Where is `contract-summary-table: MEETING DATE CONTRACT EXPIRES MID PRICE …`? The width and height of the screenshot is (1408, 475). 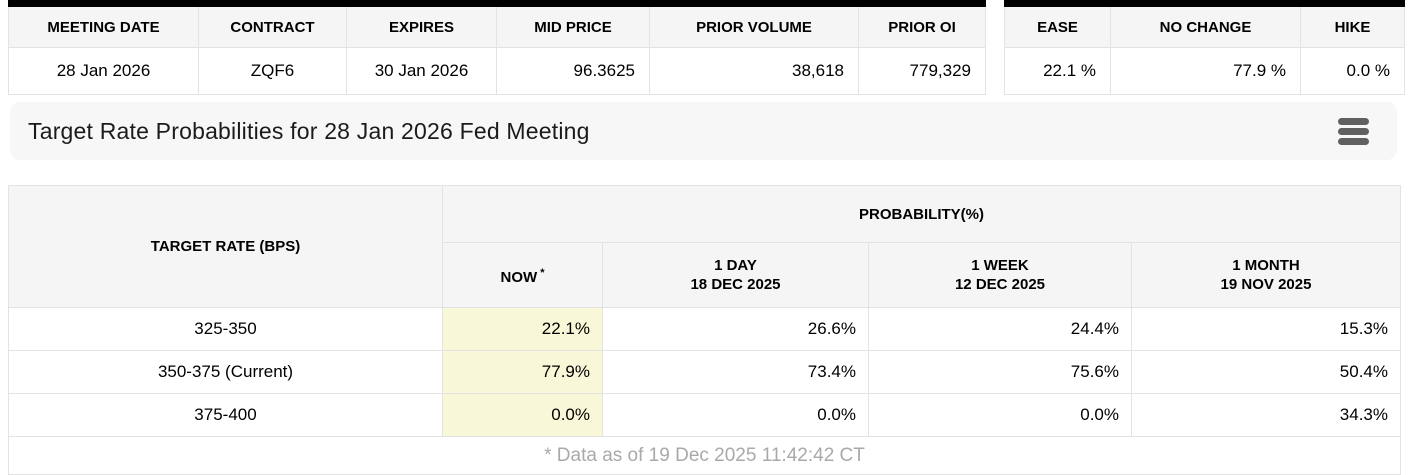 contract-summary-table: MEETING DATE CONTRACT EXPIRES MID PRICE … is located at coordinates (497, 47).